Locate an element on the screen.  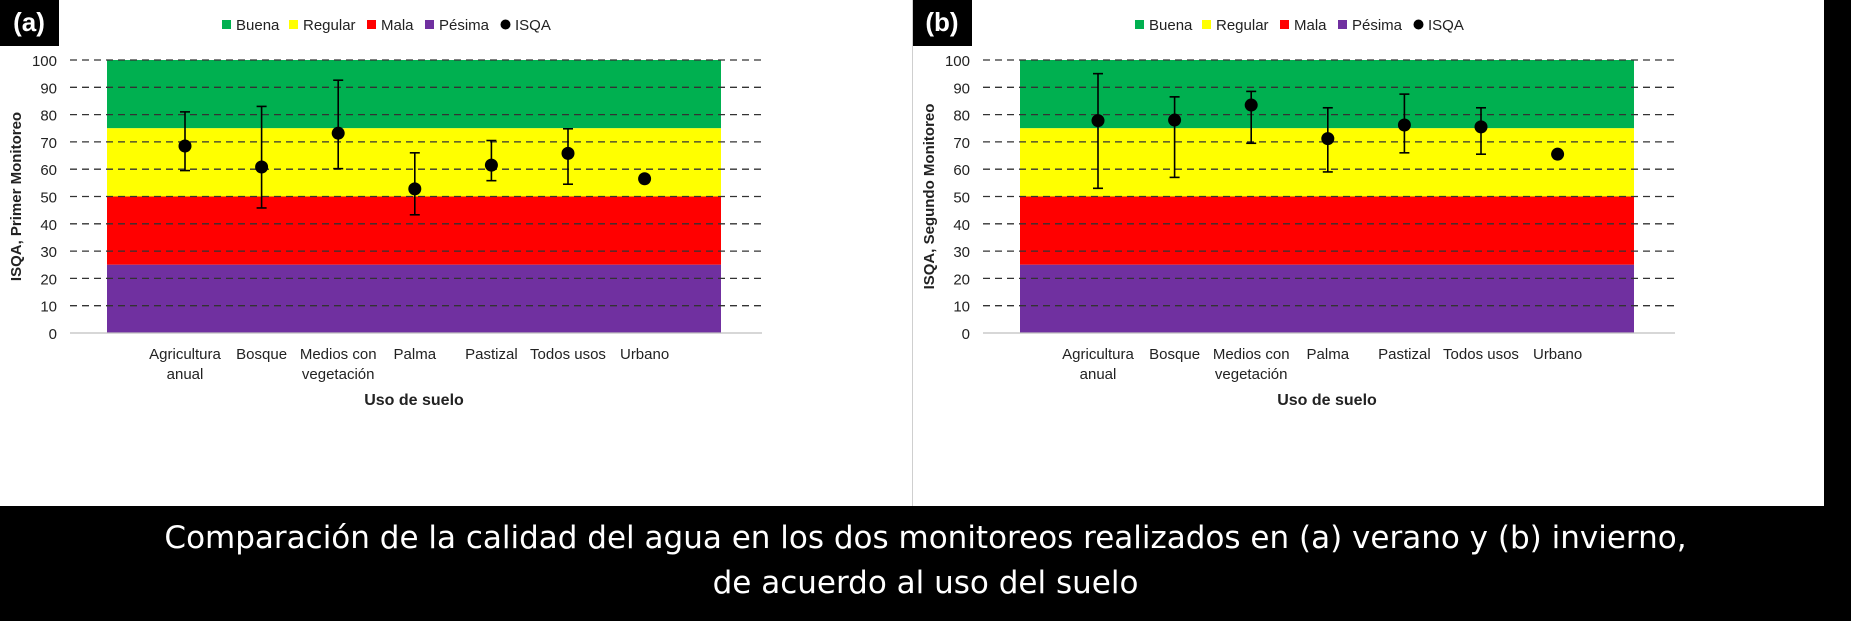
caption-line-2: de acuerdo al uso del suelo is located at coordinates (925, 583).